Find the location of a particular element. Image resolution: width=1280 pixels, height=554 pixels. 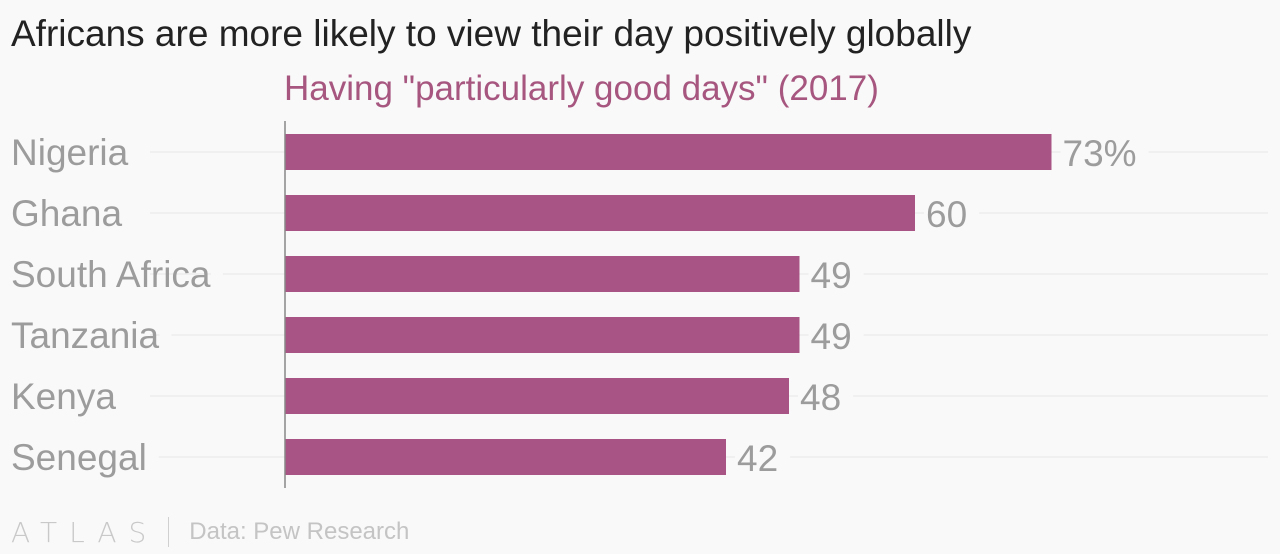

chart-subtitle: Having "particularly good days" (2017) is located at coordinates (581, 88).